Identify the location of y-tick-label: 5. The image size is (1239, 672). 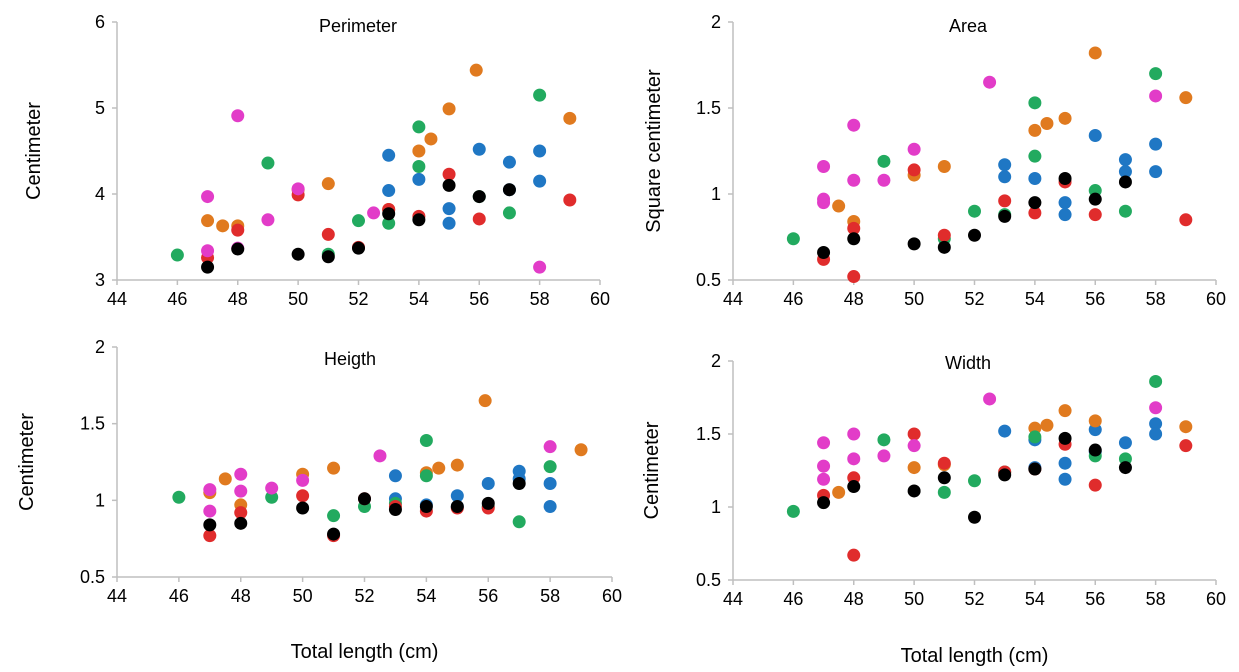
(100, 108).